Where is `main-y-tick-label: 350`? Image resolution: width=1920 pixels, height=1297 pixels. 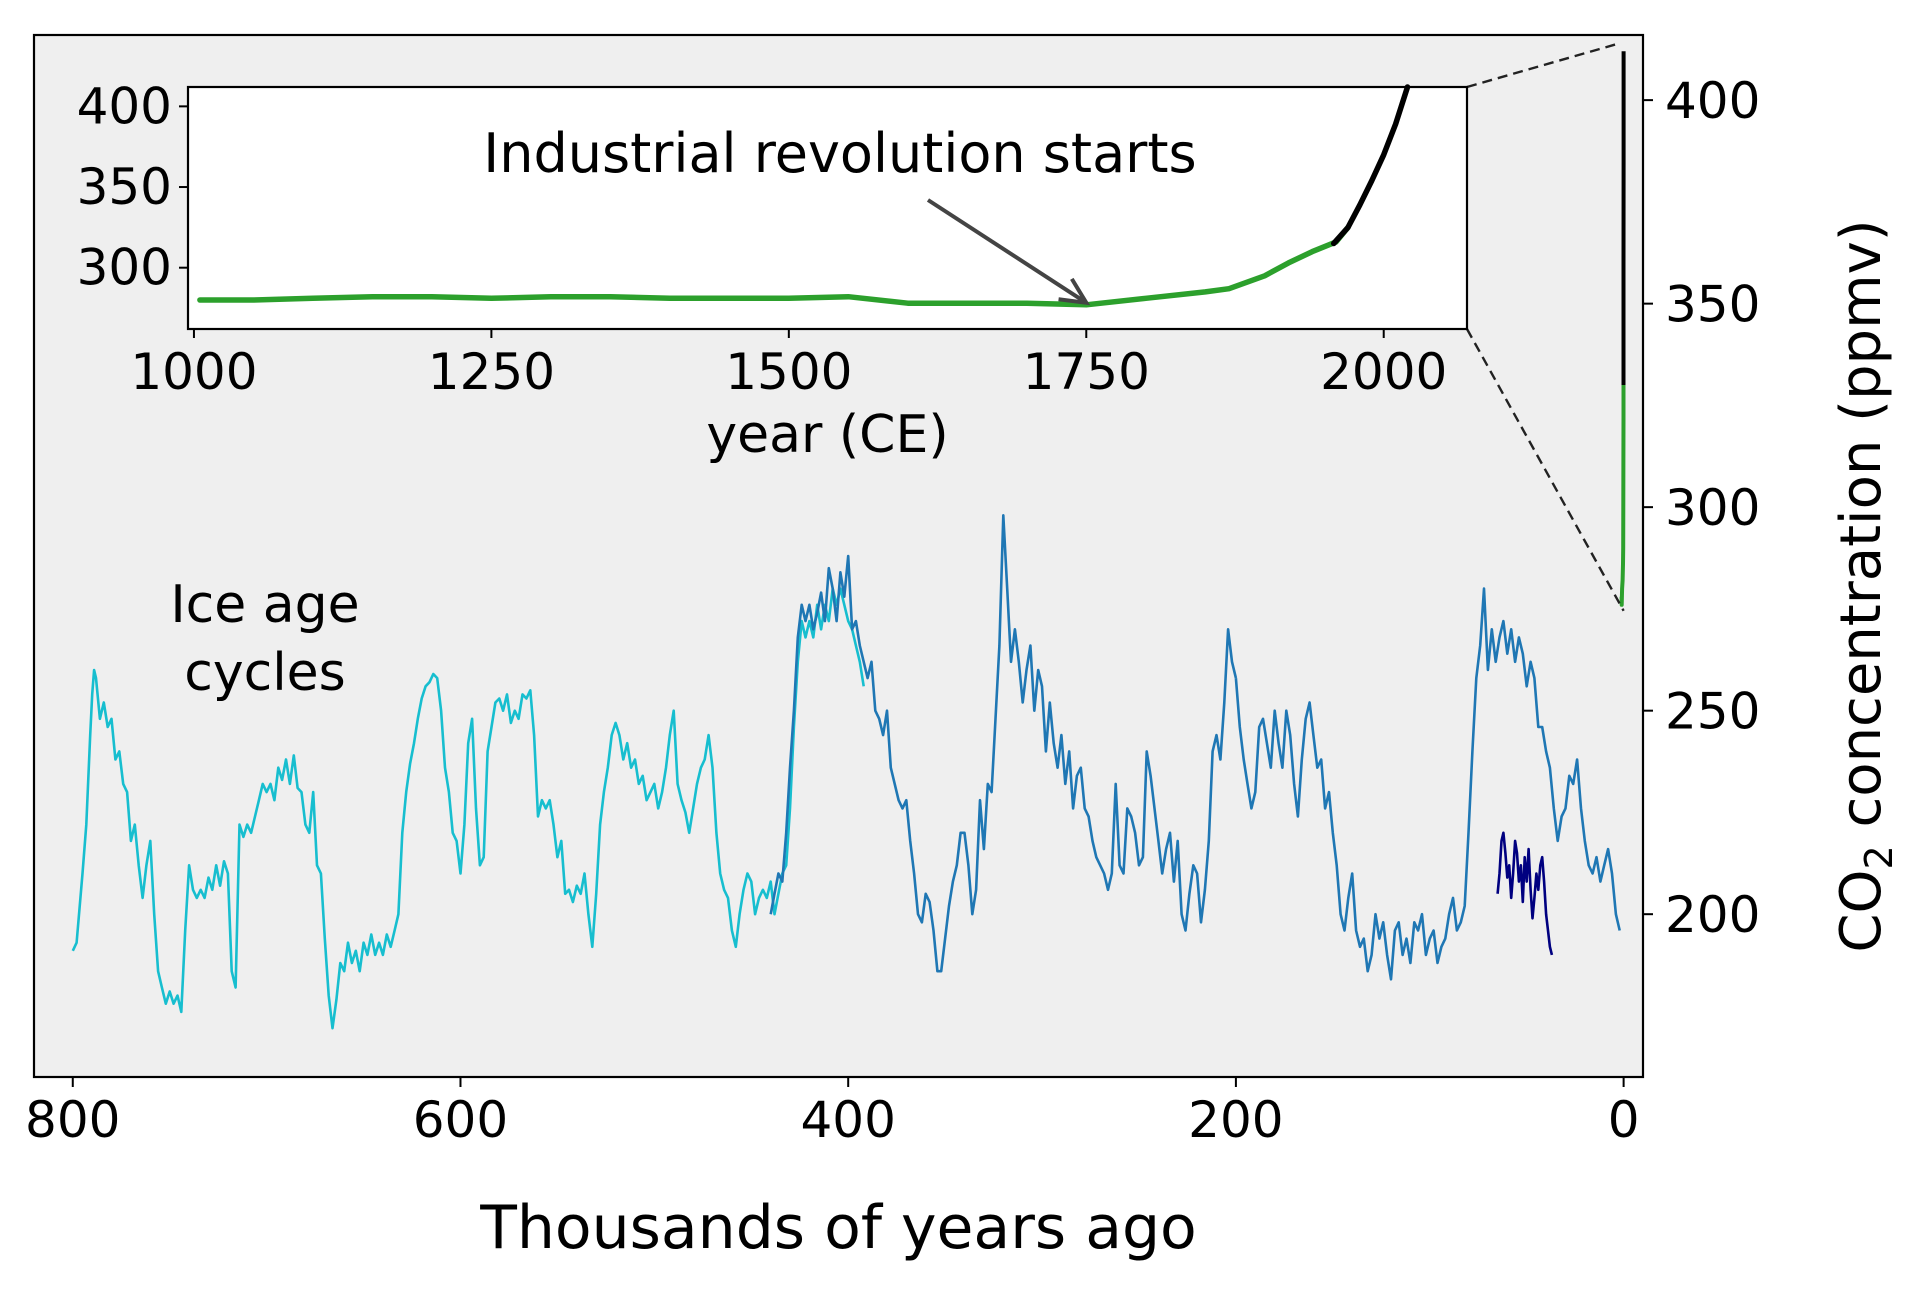
main-y-tick-label: 350 is located at coordinates (1712, 305).